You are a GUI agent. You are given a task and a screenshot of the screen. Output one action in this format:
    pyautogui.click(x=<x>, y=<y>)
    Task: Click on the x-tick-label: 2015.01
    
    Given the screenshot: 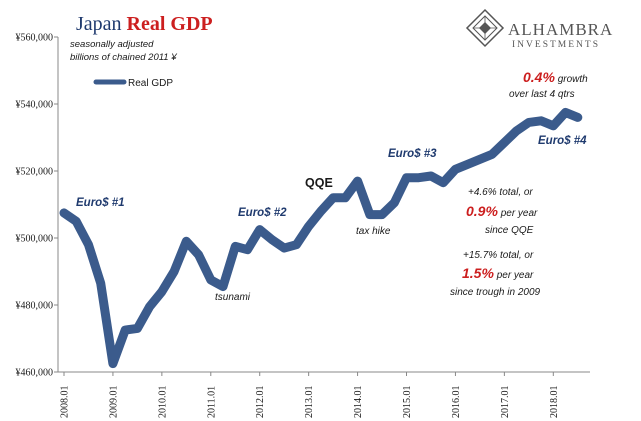 What is the action you would take?
    pyautogui.click(x=407, y=402)
    